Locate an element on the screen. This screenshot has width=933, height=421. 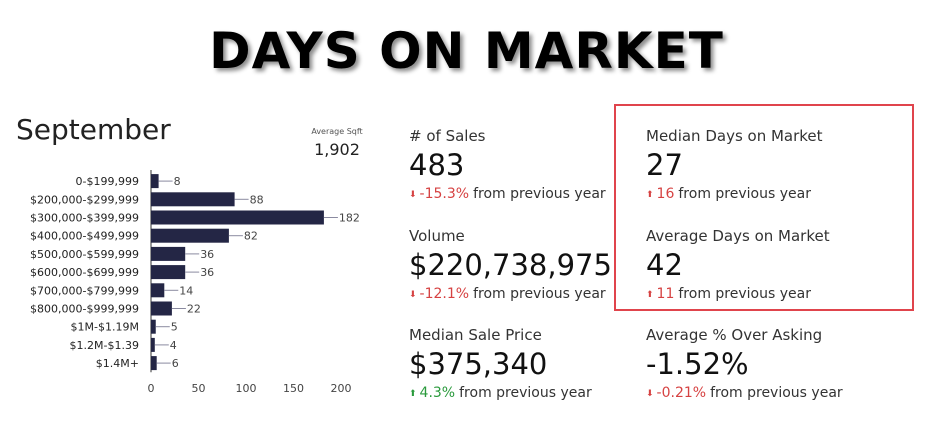
median-price-value: $375,340 is located at coordinates (478, 364).